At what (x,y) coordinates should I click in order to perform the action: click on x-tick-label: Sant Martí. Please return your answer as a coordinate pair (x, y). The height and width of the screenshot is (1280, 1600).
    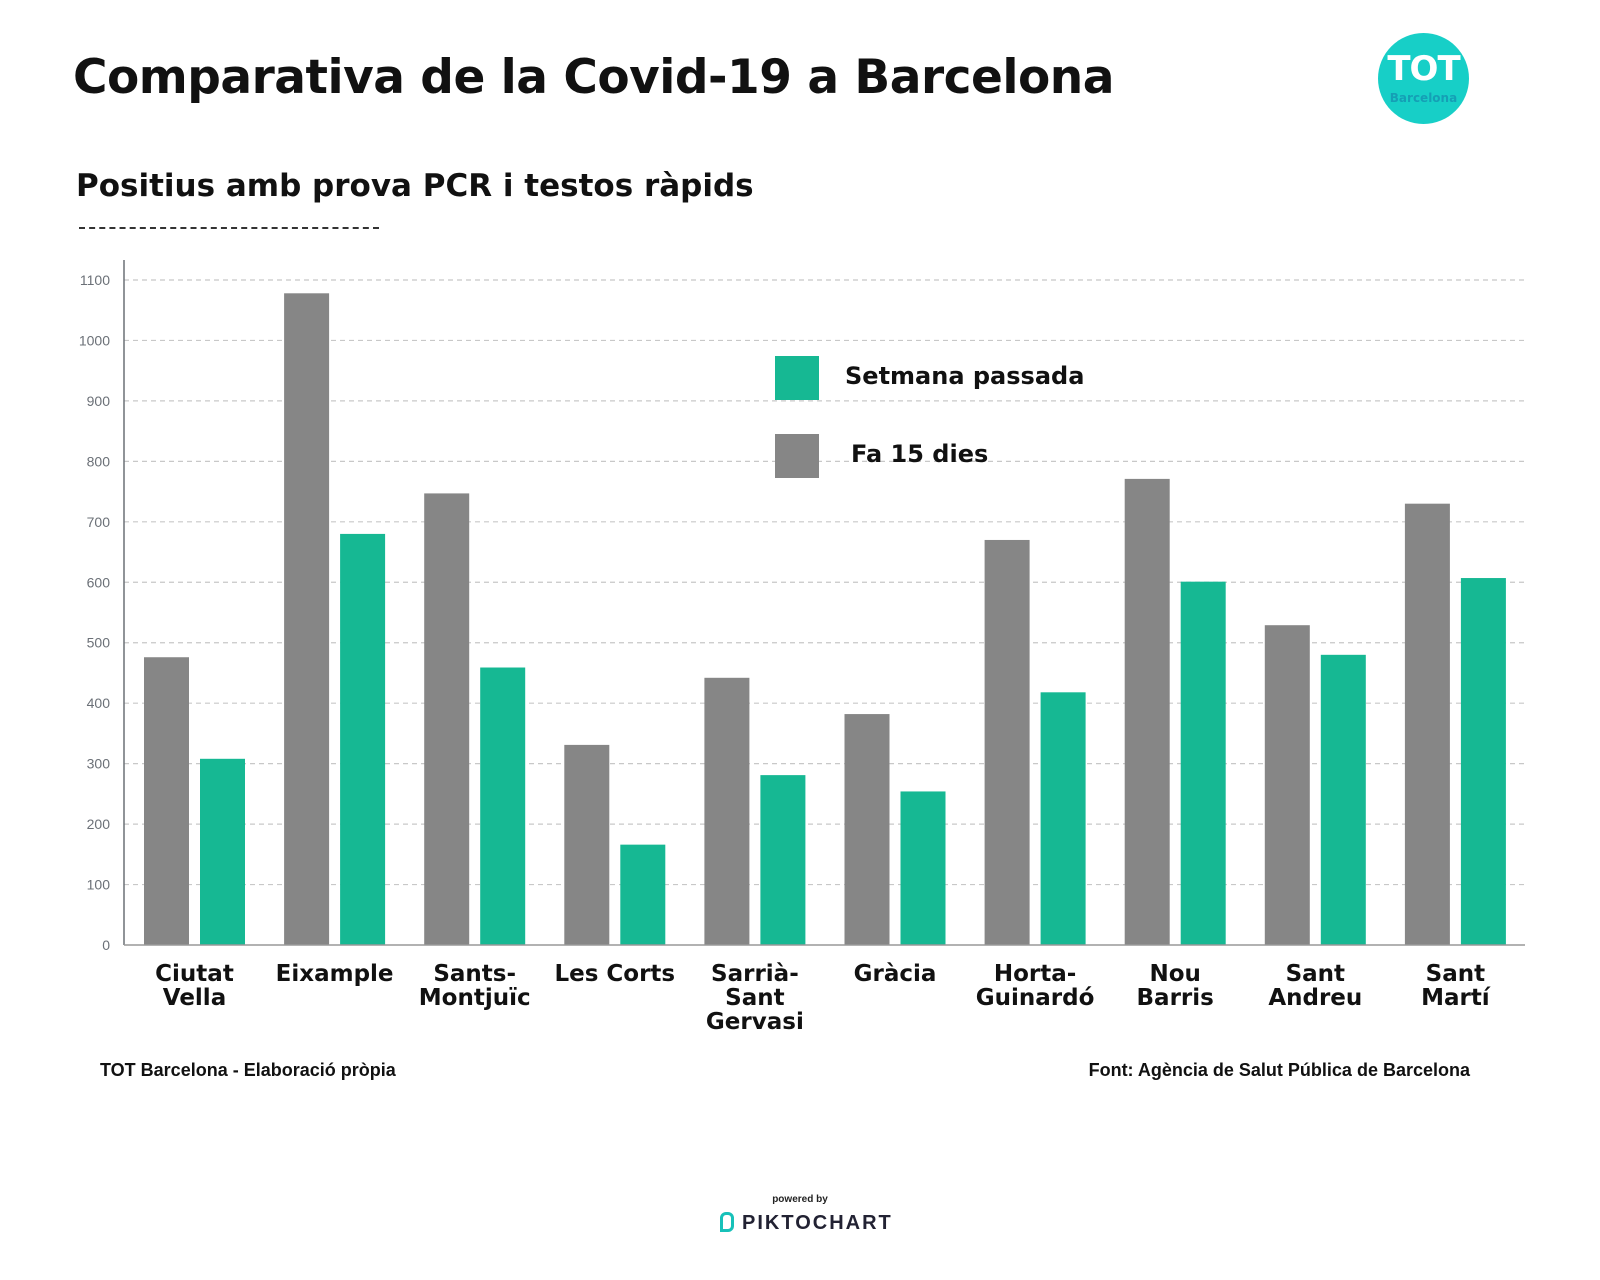
    Looking at the image, I should click on (1455, 986).